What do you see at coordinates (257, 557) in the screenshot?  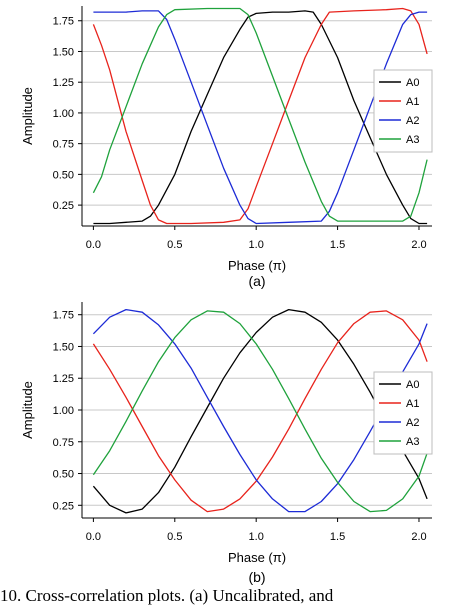 I see `chart-b-xlabel: Phase (π)` at bounding box center [257, 557].